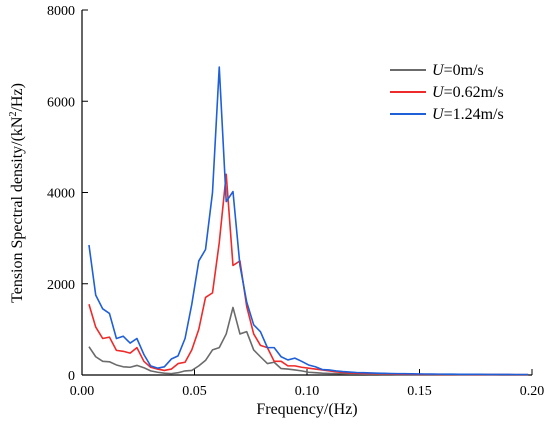  I want to click on x-tick-label: 0.10, so click(307, 391).